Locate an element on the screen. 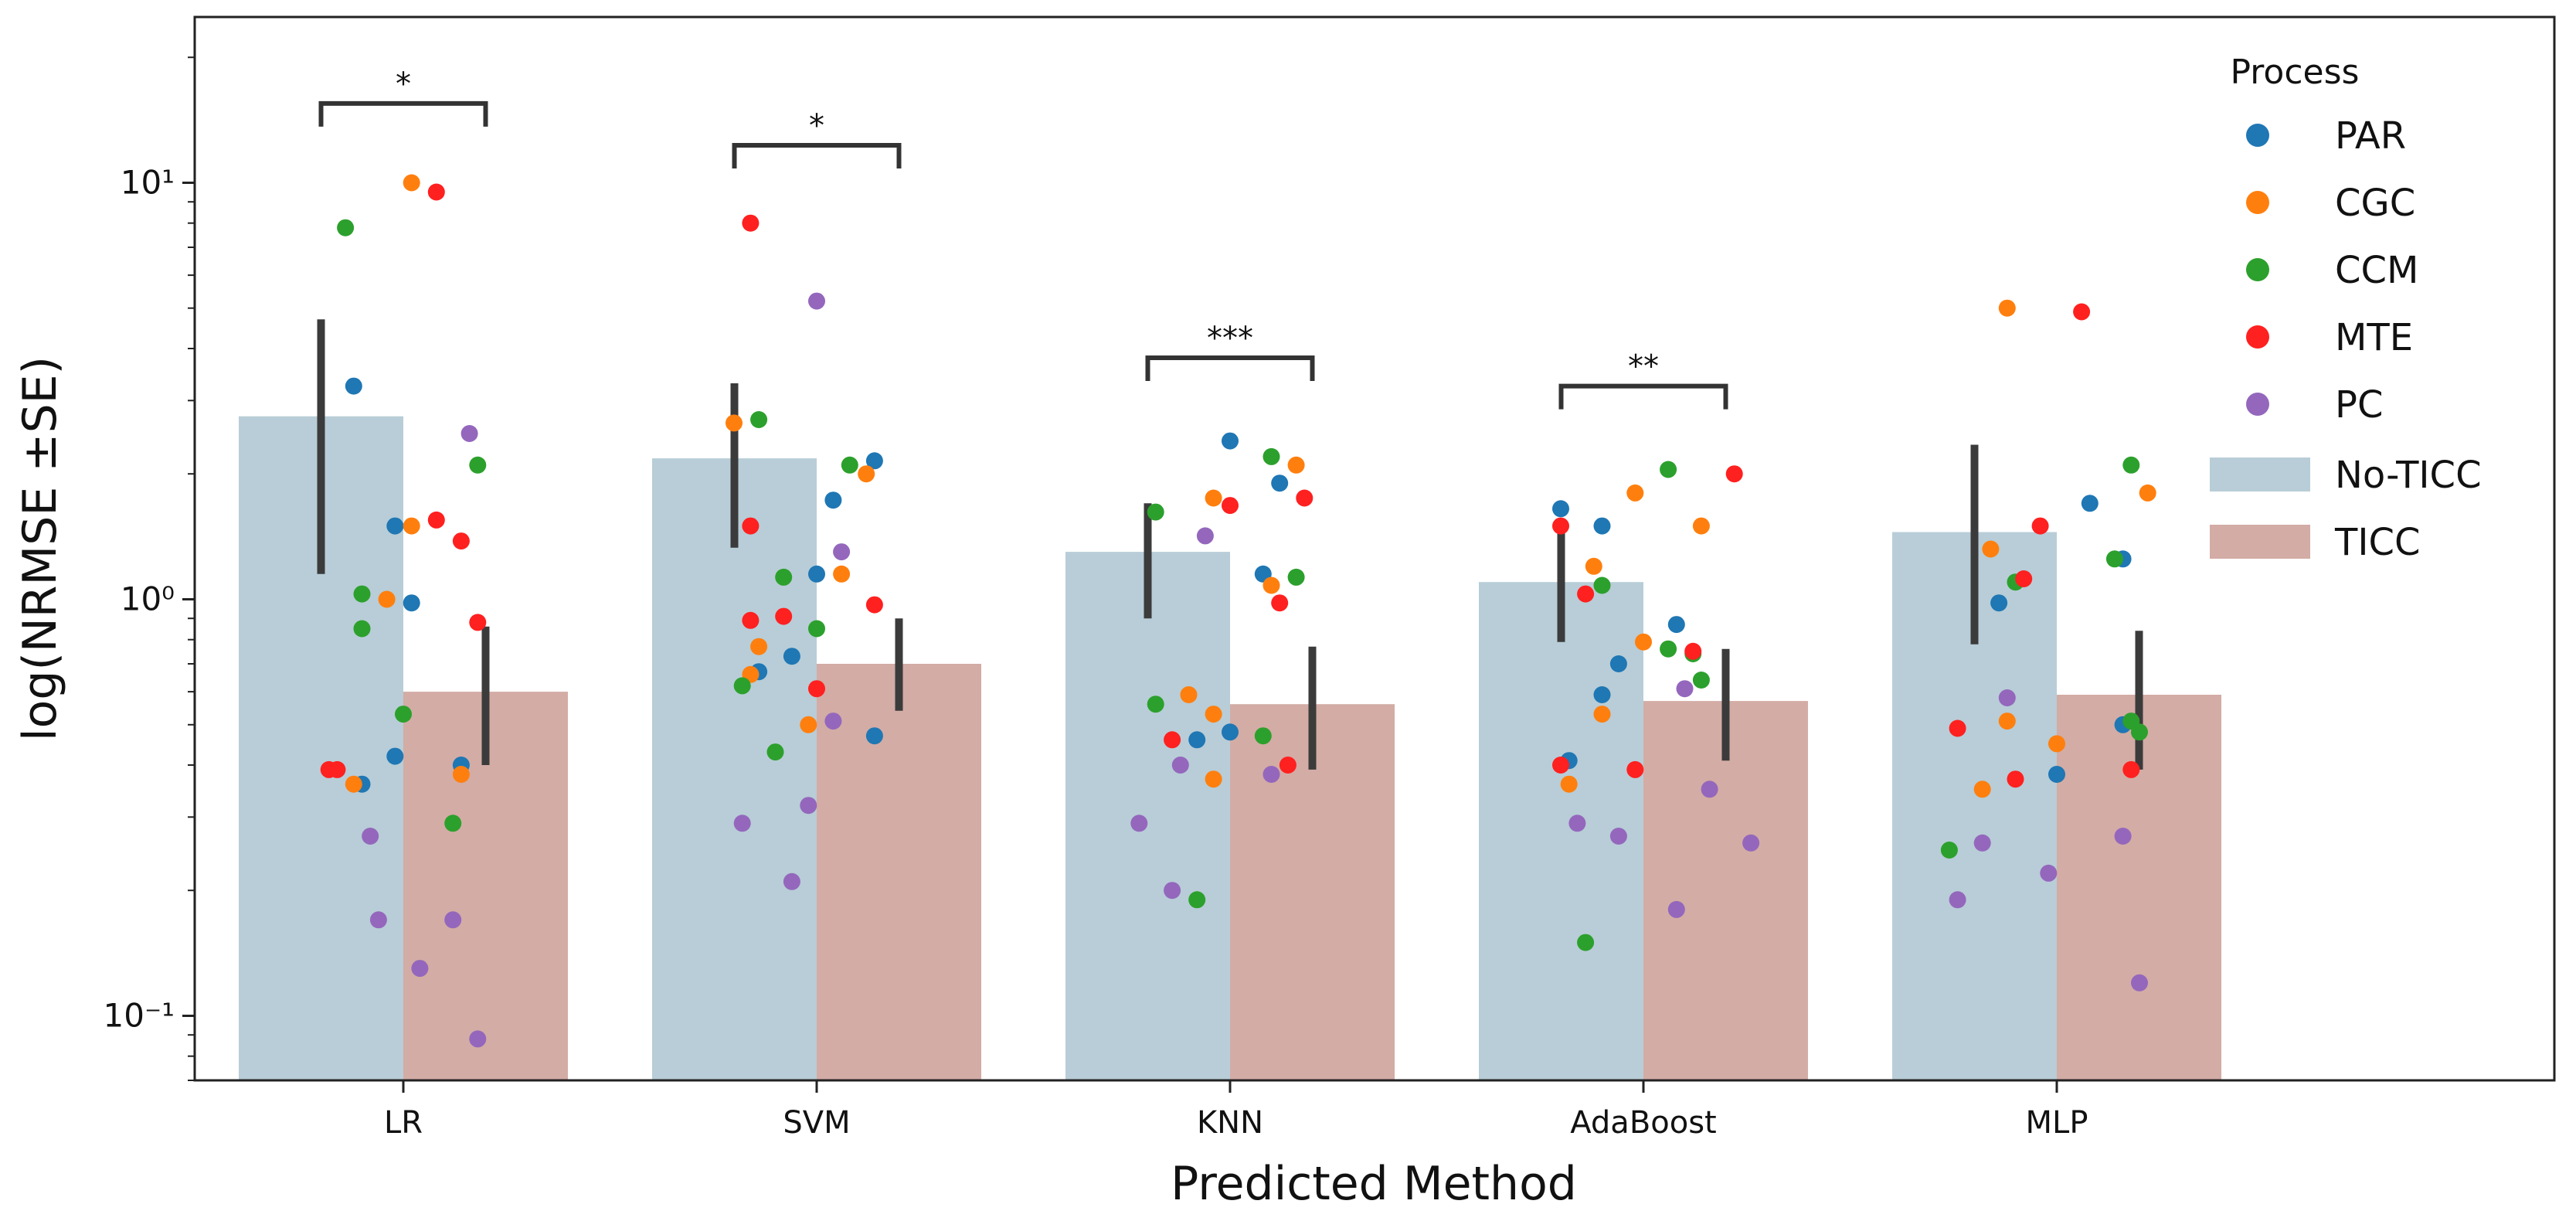 The image size is (2576, 1221). legend-label-ticc: TICC is located at coordinates (2377, 542).